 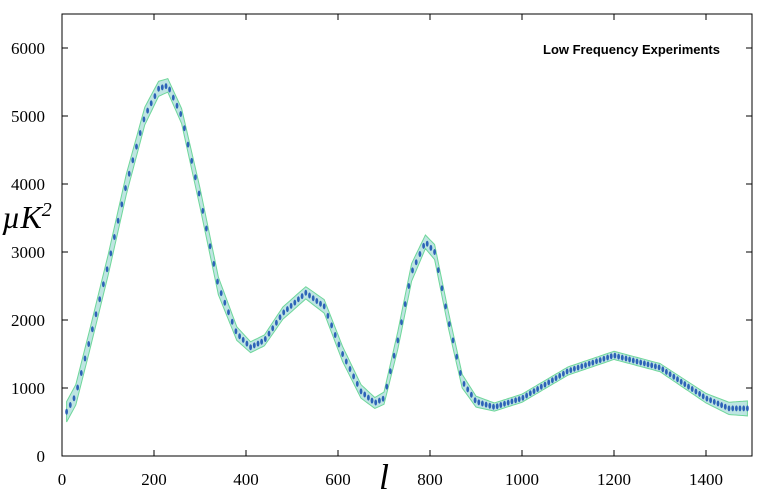 I want to click on y-tick-label: 1000, so click(x=28, y=388).